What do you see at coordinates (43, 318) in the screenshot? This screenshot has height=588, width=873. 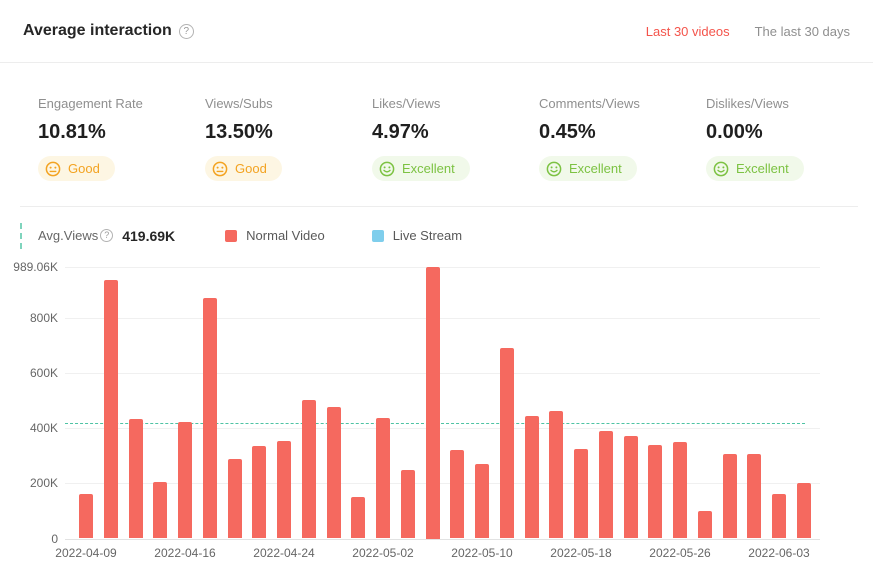 I see `y-axis-label: 800K` at bounding box center [43, 318].